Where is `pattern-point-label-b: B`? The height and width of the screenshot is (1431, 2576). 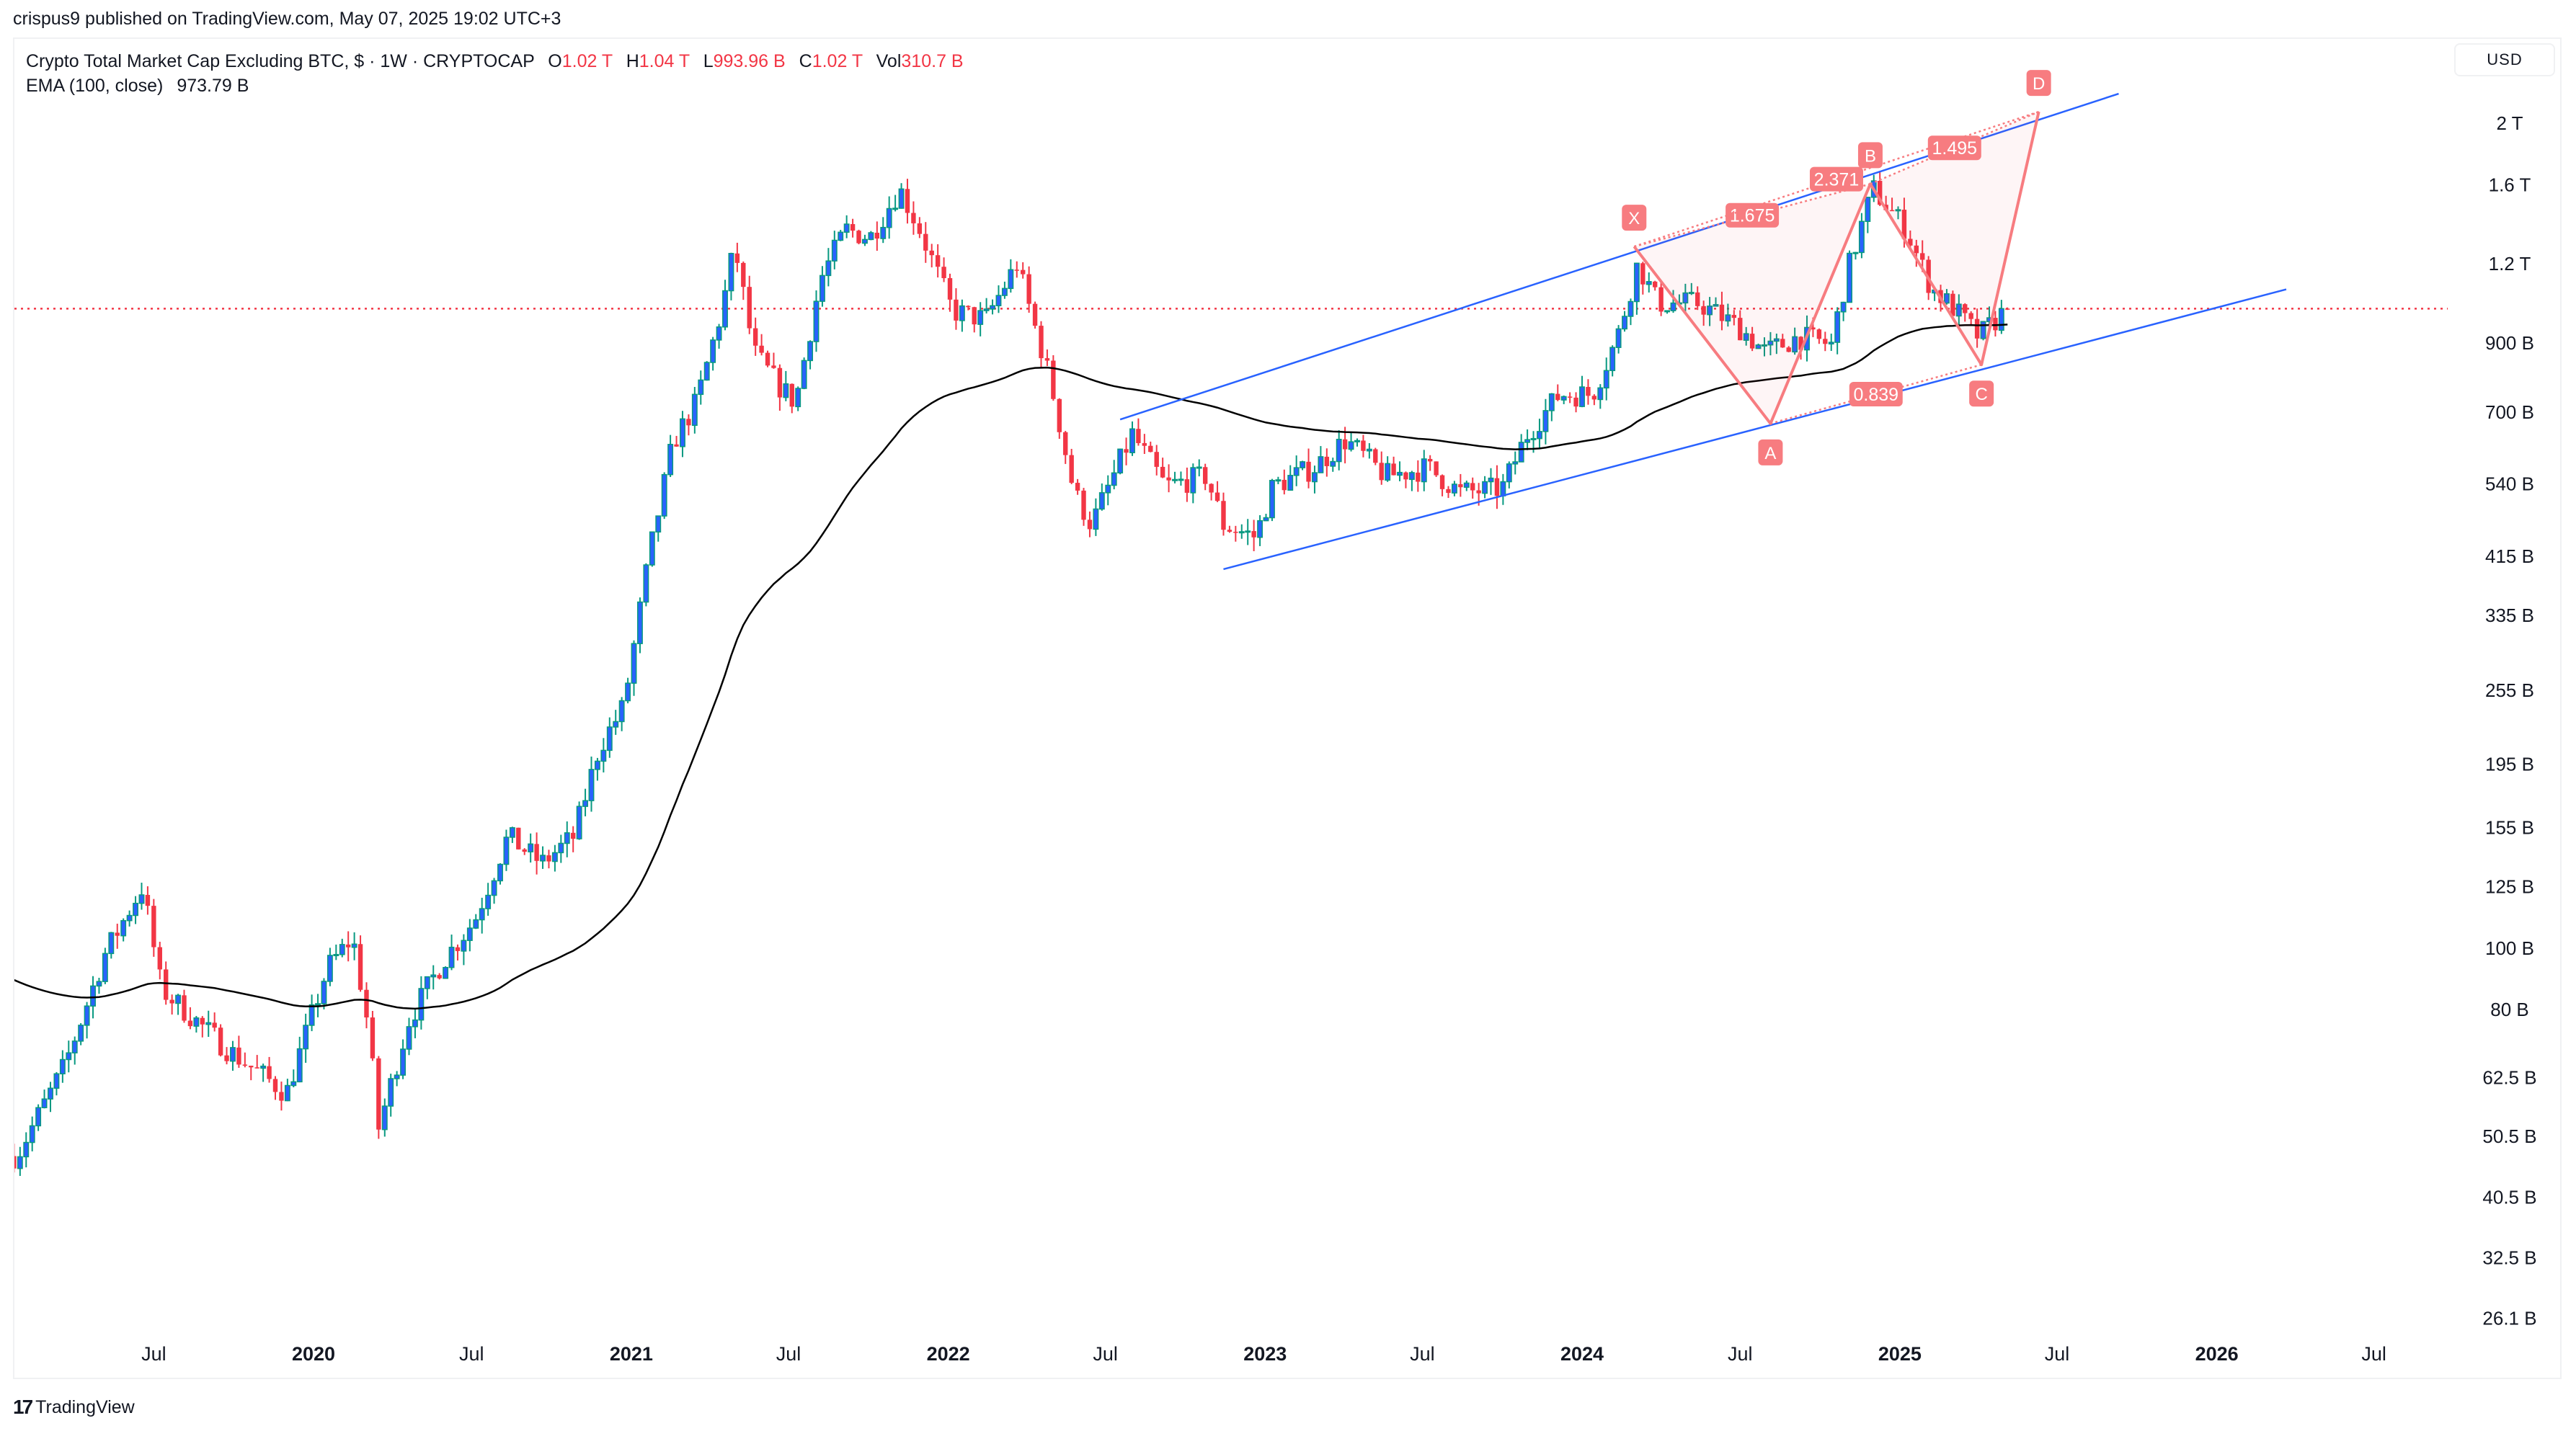 pattern-point-label-b: B is located at coordinates (1870, 155).